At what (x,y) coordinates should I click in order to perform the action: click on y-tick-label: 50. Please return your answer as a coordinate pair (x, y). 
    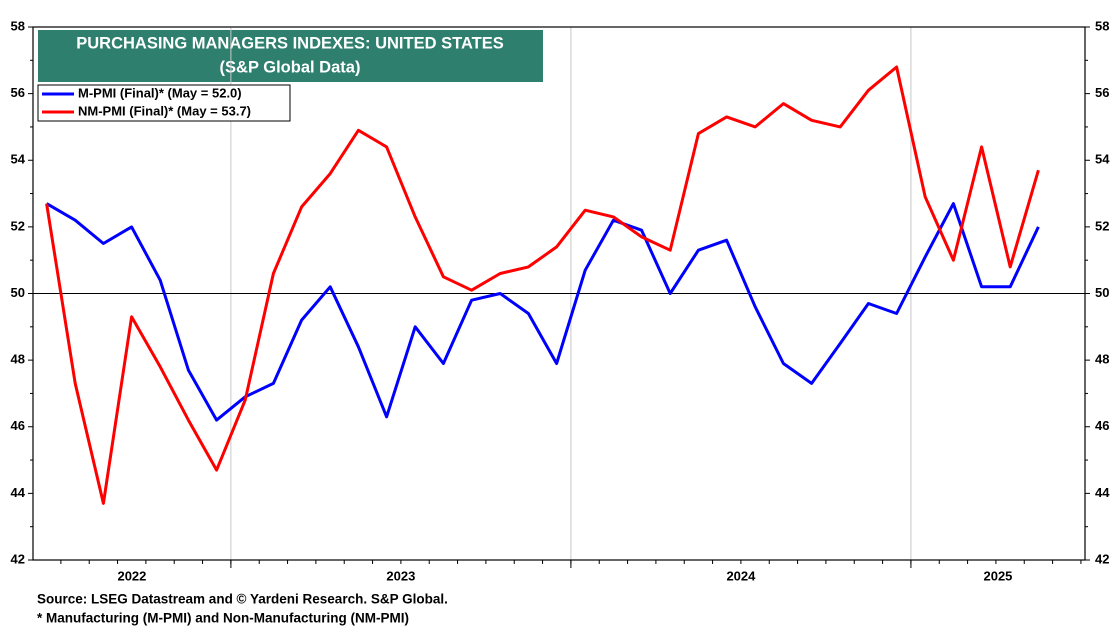
    Looking at the image, I should click on (18, 292).